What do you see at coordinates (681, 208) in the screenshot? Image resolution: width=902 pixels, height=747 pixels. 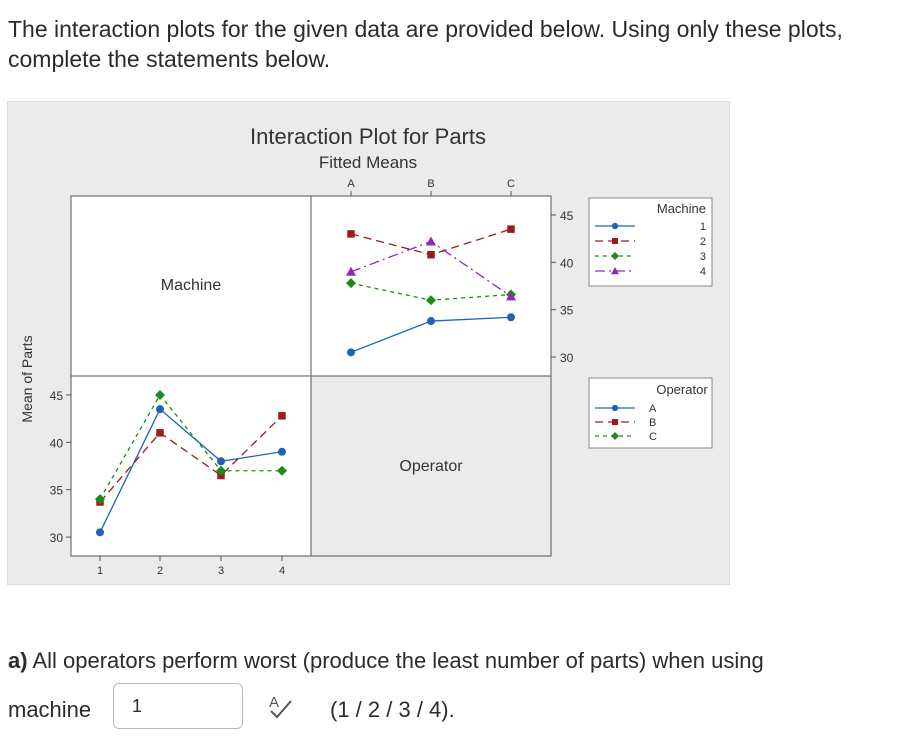 I see `legend-machine-title: Machine` at bounding box center [681, 208].